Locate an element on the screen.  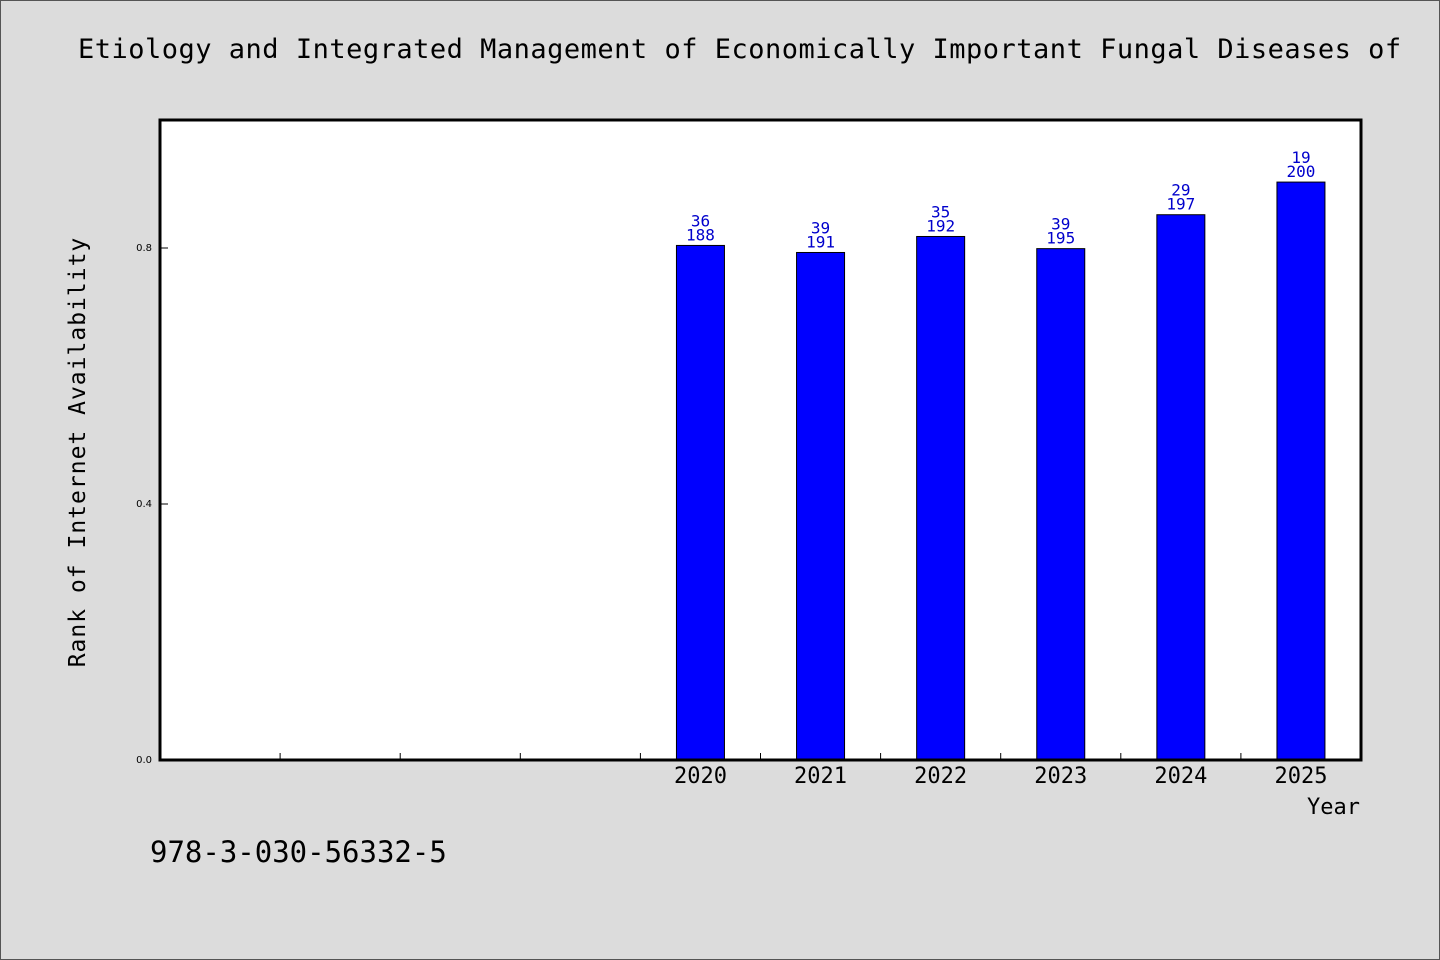
bar-label-rank: 200 is located at coordinates (1300, 171).